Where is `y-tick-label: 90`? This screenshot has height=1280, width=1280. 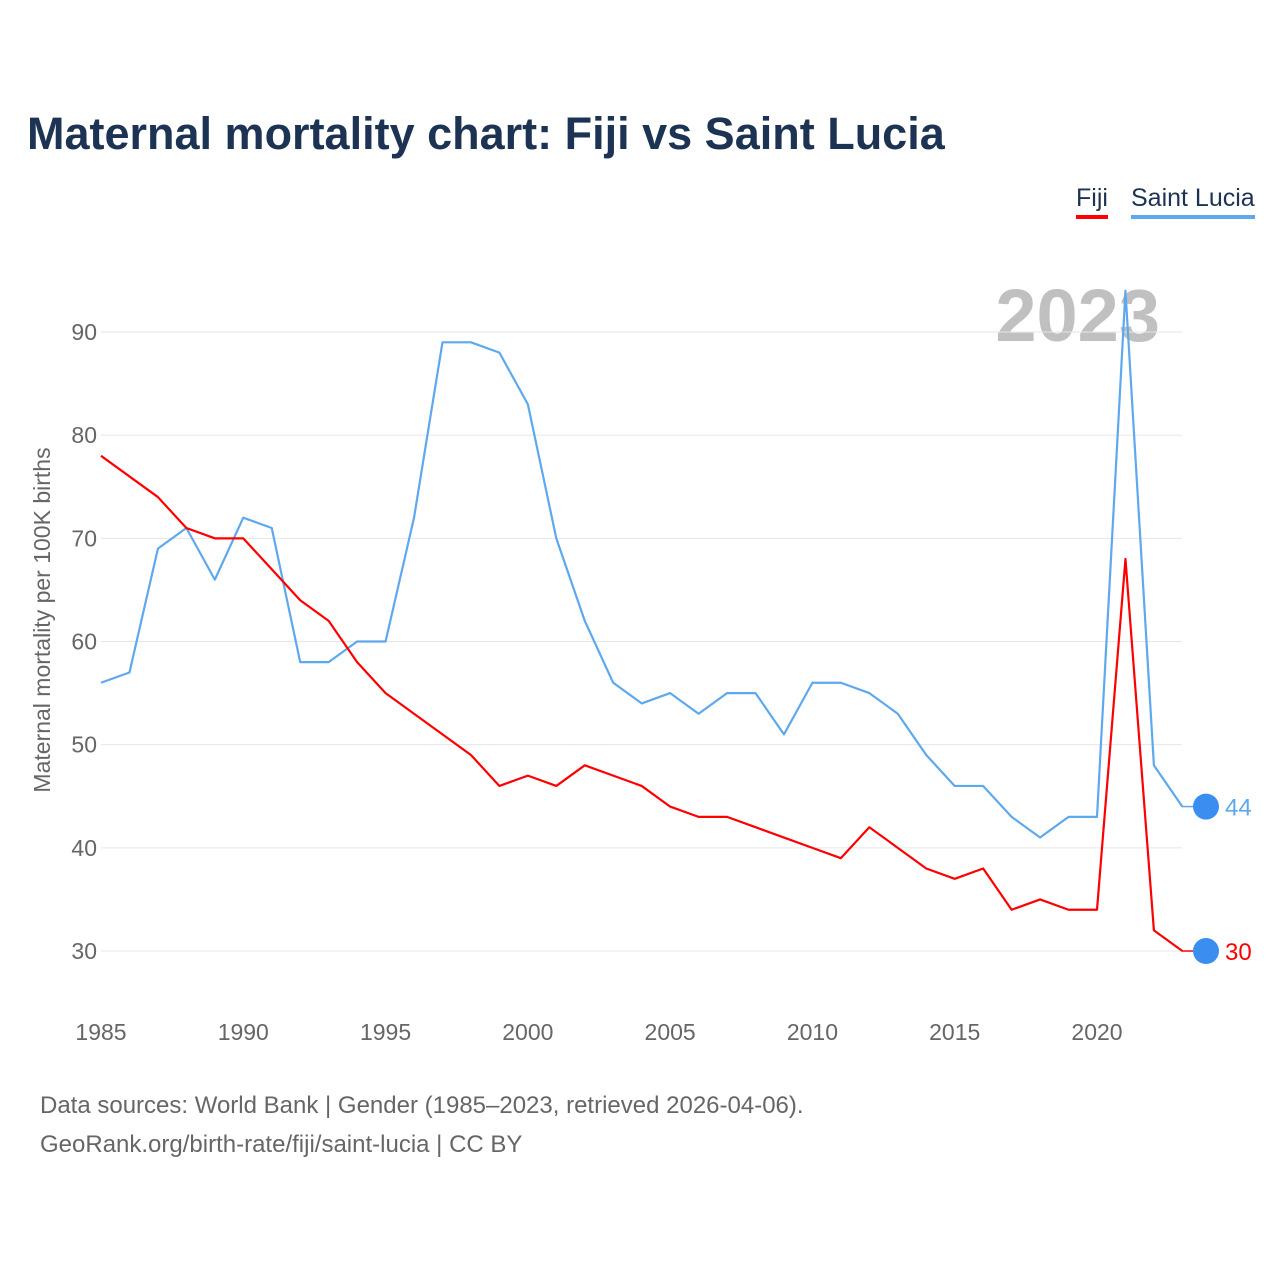
y-tick-label: 90 is located at coordinates (84, 332).